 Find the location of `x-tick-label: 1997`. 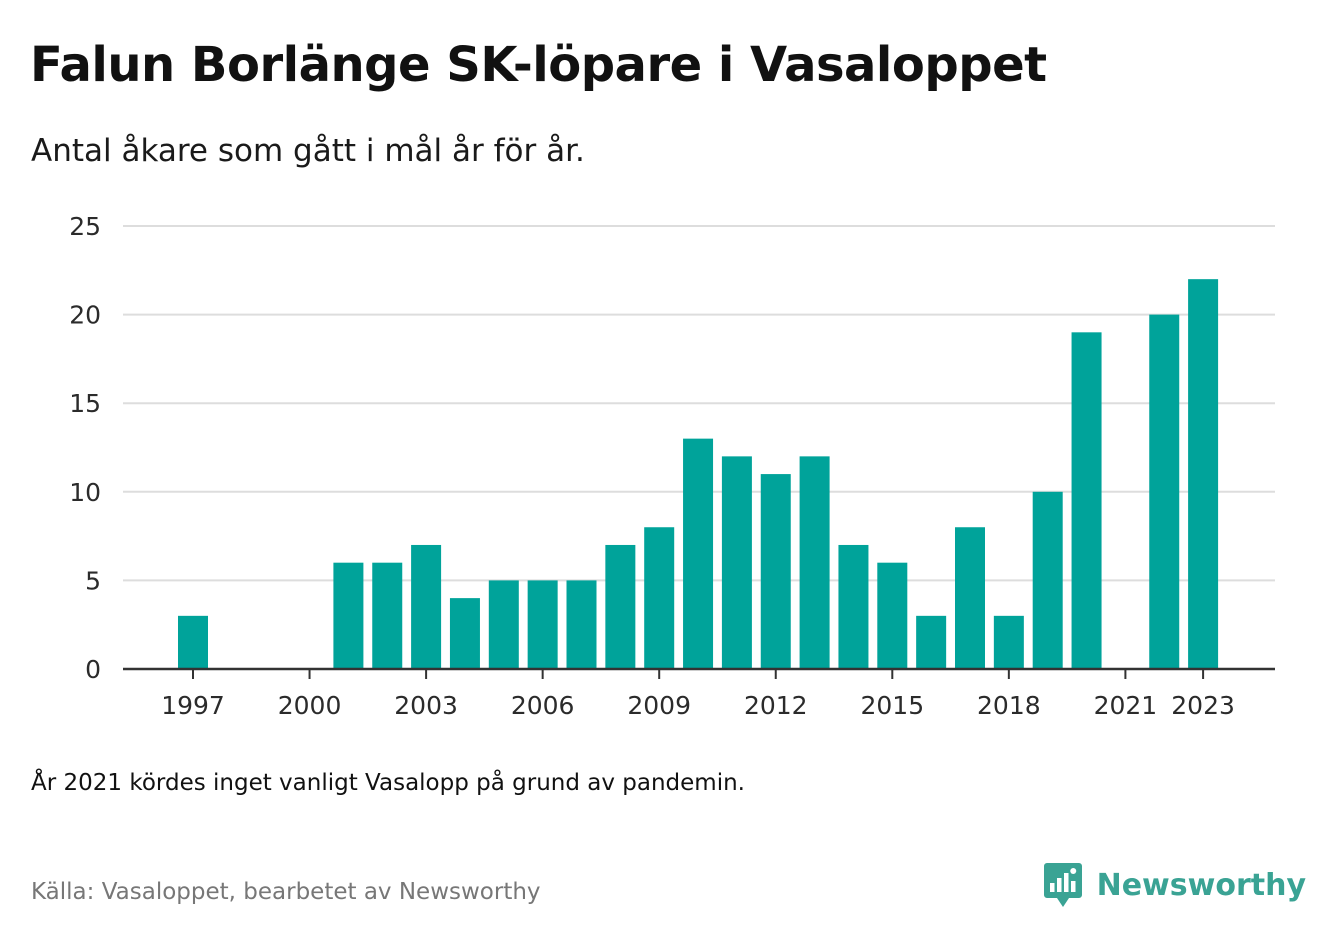

x-tick-label: 1997 is located at coordinates (193, 705).